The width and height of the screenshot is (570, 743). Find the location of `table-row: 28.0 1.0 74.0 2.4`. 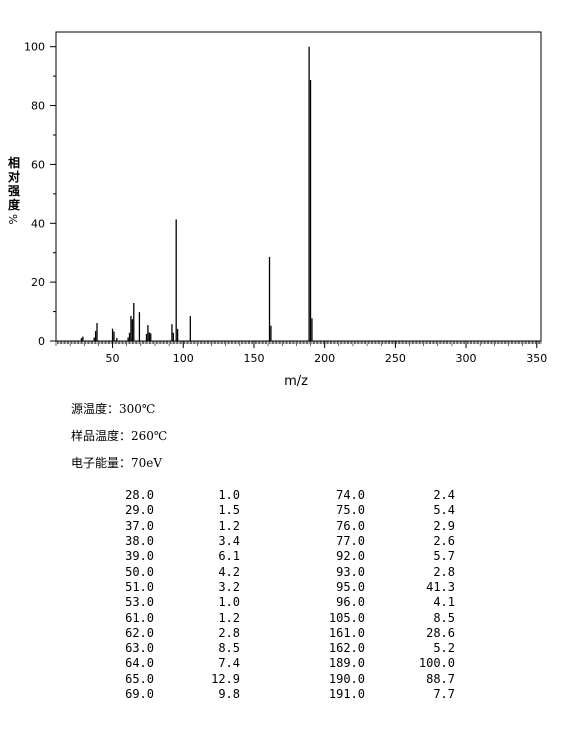

table-row: 28.0 1.0 74.0 2.4 is located at coordinates (275, 495).